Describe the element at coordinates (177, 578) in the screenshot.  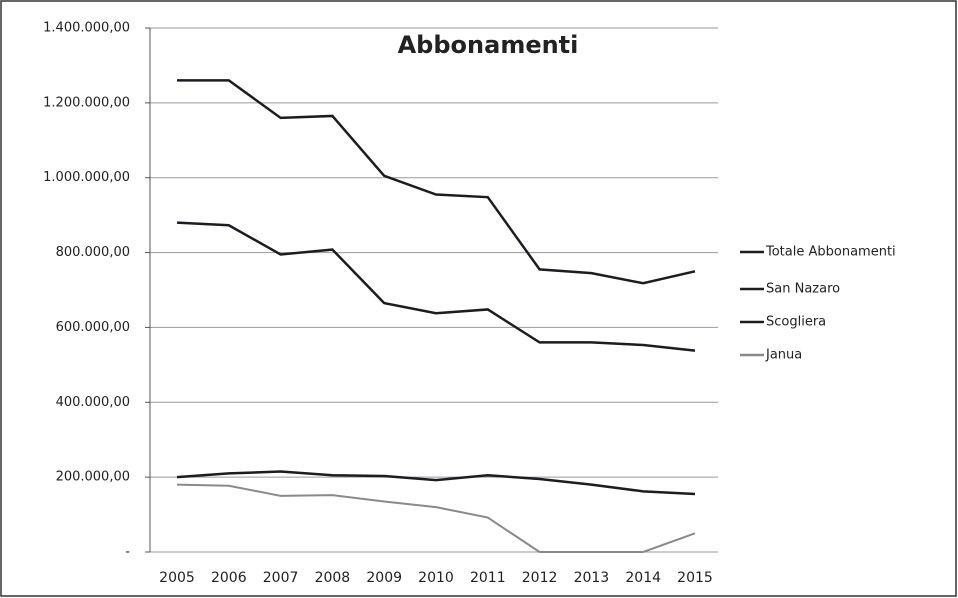
I see `x-tick-label: 2005` at that location.